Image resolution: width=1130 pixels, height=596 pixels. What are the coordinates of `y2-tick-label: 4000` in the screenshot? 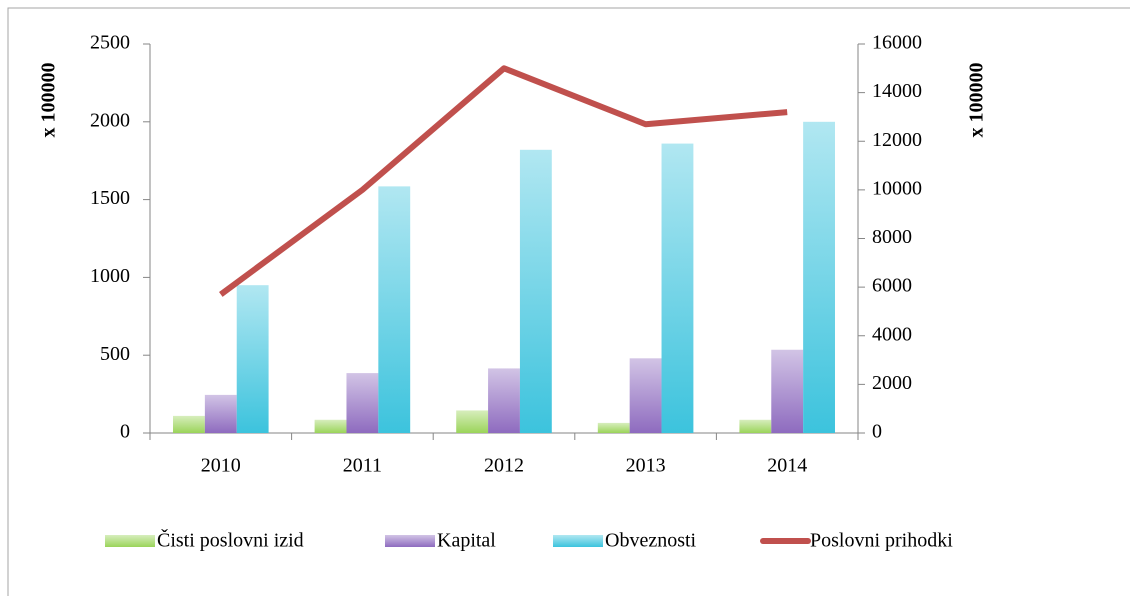 It's located at (892, 334).